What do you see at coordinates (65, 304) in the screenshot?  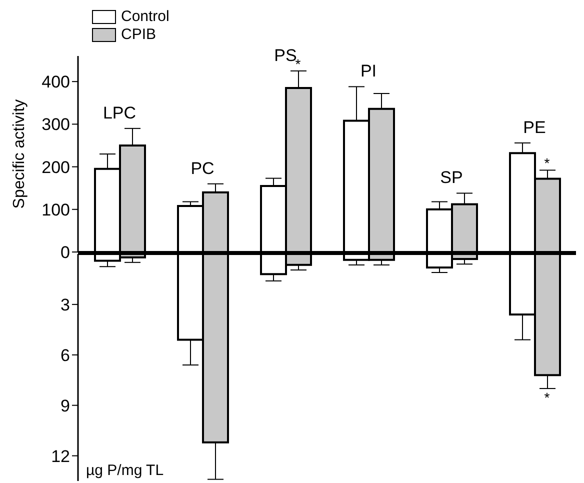 I see `y-tick-label: 3` at bounding box center [65, 304].